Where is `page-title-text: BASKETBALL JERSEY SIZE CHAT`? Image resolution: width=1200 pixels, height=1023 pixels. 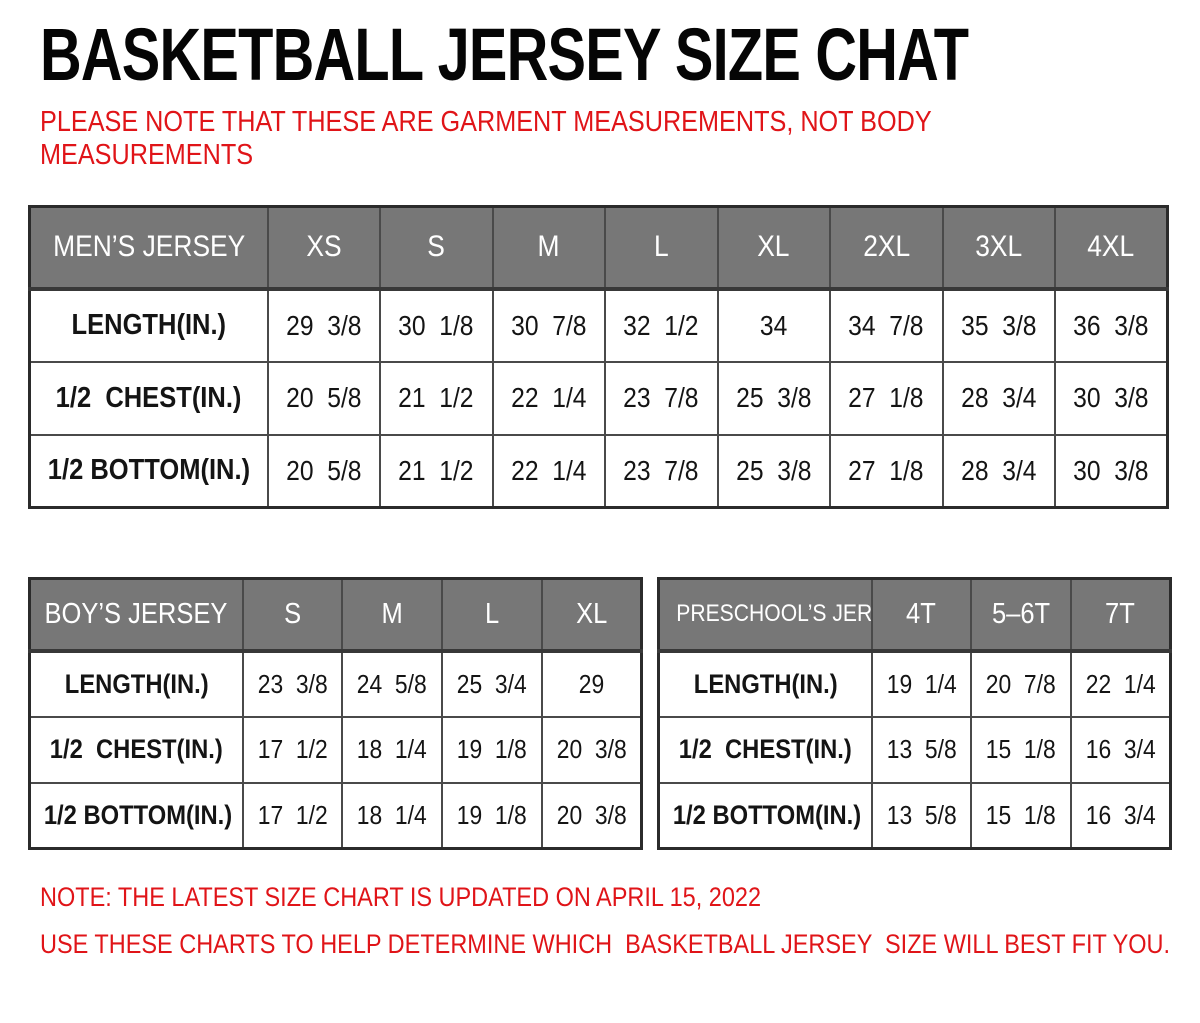
page-title-text: BASKETBALL JERSEY SIZE CHAT is located at coordinates (504, 54).